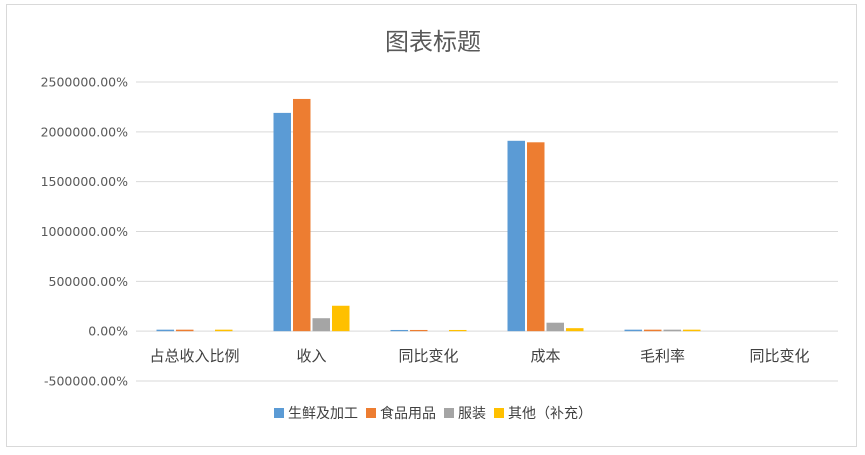 This screenshot has width=865, height=455. What do you see at coordinates (479, 356) in the screenshot?
I see `x-axis-categories: 占总收入比例 收入 同比变化 成本 毛利率 同比变化` at bounding box center [479, 356].